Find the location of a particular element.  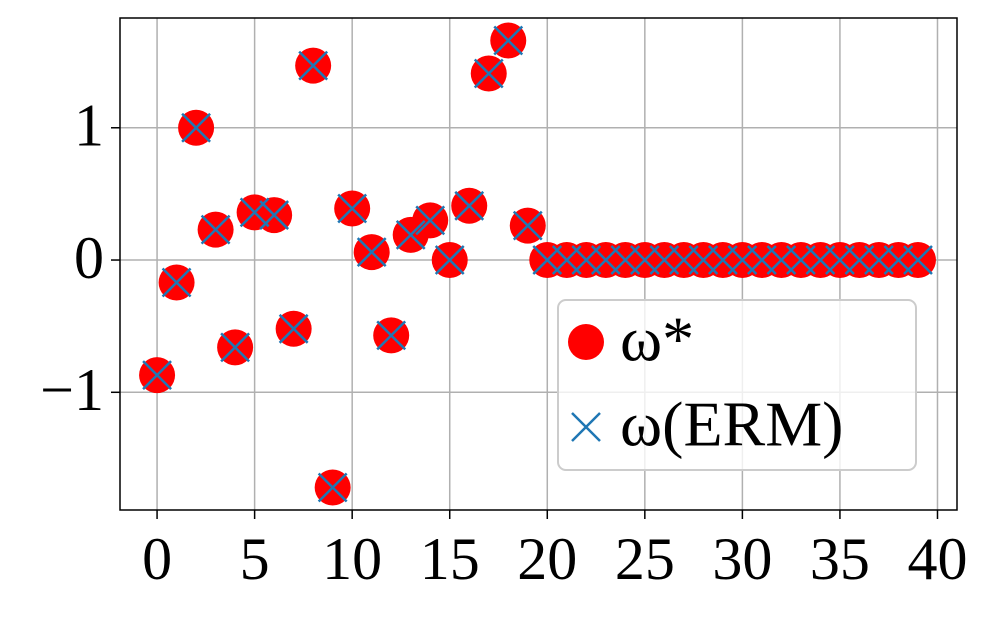

legend-label: ω* is located at coordinates (657, 339).